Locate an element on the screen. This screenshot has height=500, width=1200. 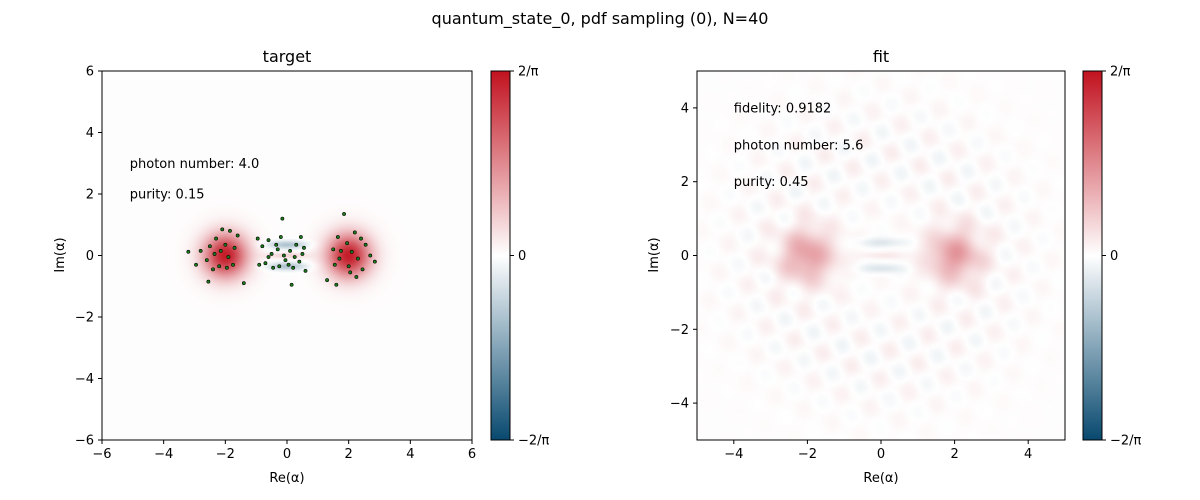
x-axis: −6 −4 −2 0 2 4 6 is located at coordinates (284, 451).